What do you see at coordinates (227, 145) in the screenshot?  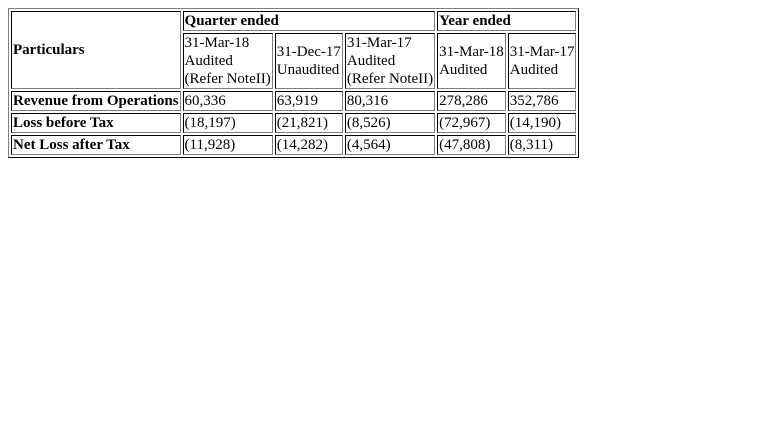 I see `table-cell: (11,928)` at bounding box center [227, 145].